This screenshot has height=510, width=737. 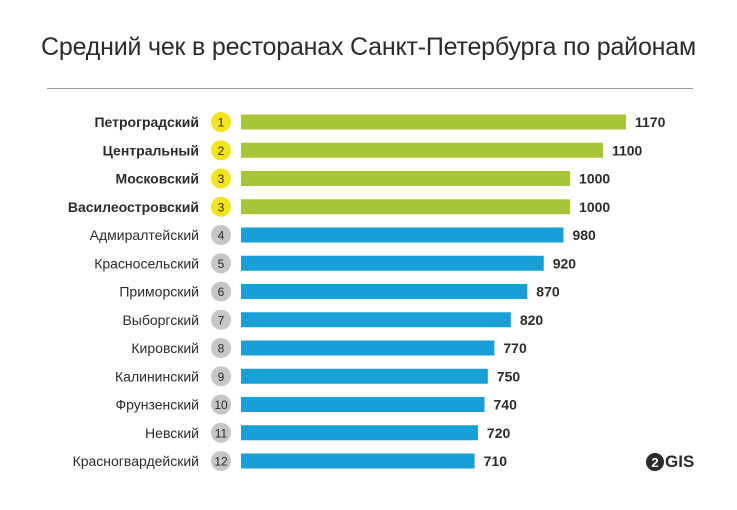 What do you see at coordinates (496, 461) in the screenshot?
I see `value-label: 710` at bounding box center [496, 461].